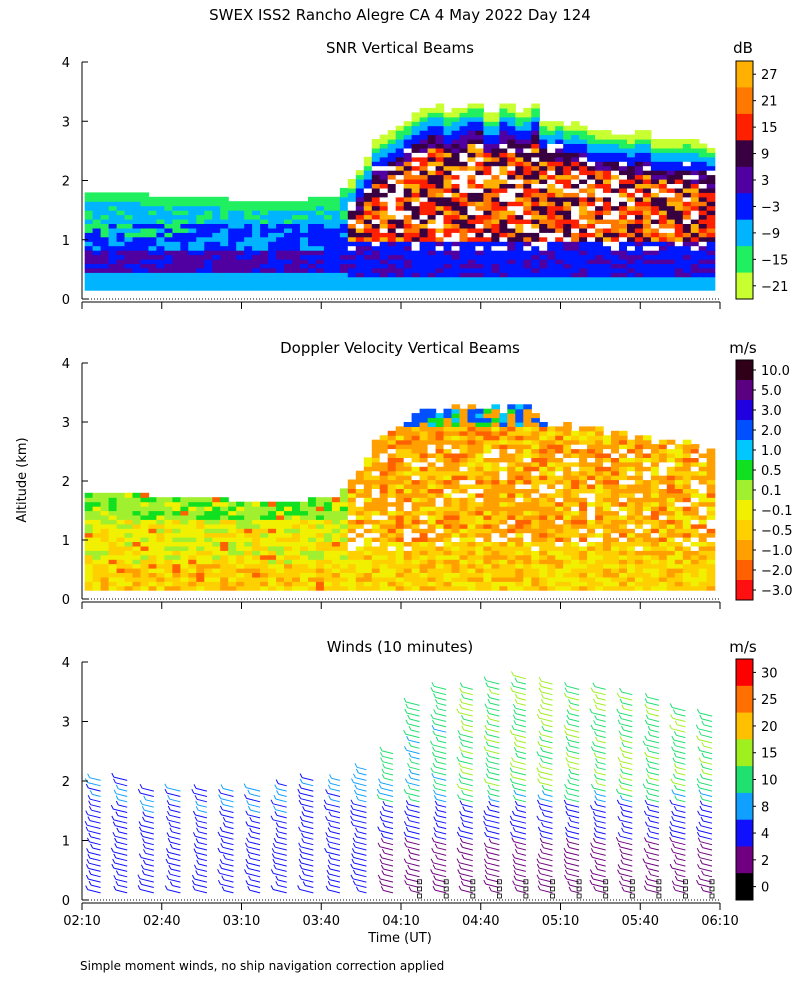  Describe the element at coordinates (743, 348) in the screenshot. I see `velocity-unit-label: m/s` at that location.